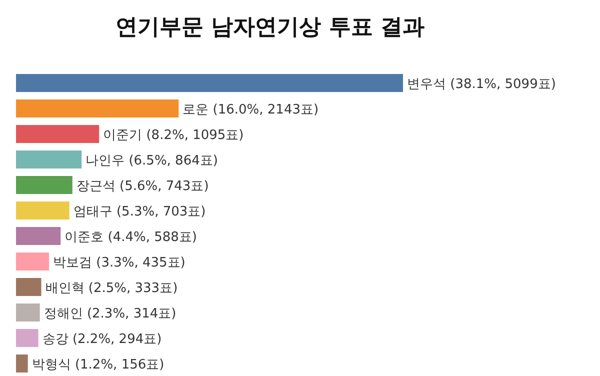 The image size is (600, 376). What do you see at coordinates (139, 212) in the screenshot?
I see `data-label: 엄태구 (5.3%, 703표)` at bounding box center [139, 212].